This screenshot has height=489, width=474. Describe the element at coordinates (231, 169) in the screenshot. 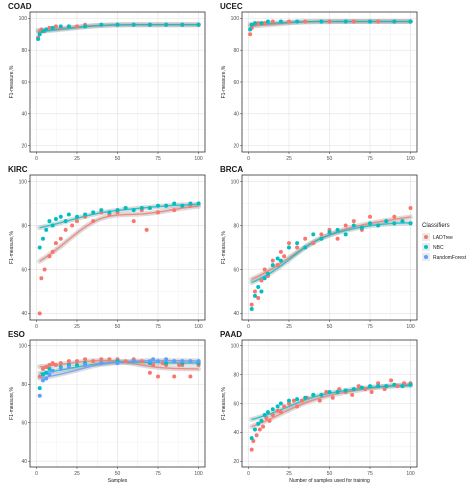

I see `panel-title: BRCA` at that location.